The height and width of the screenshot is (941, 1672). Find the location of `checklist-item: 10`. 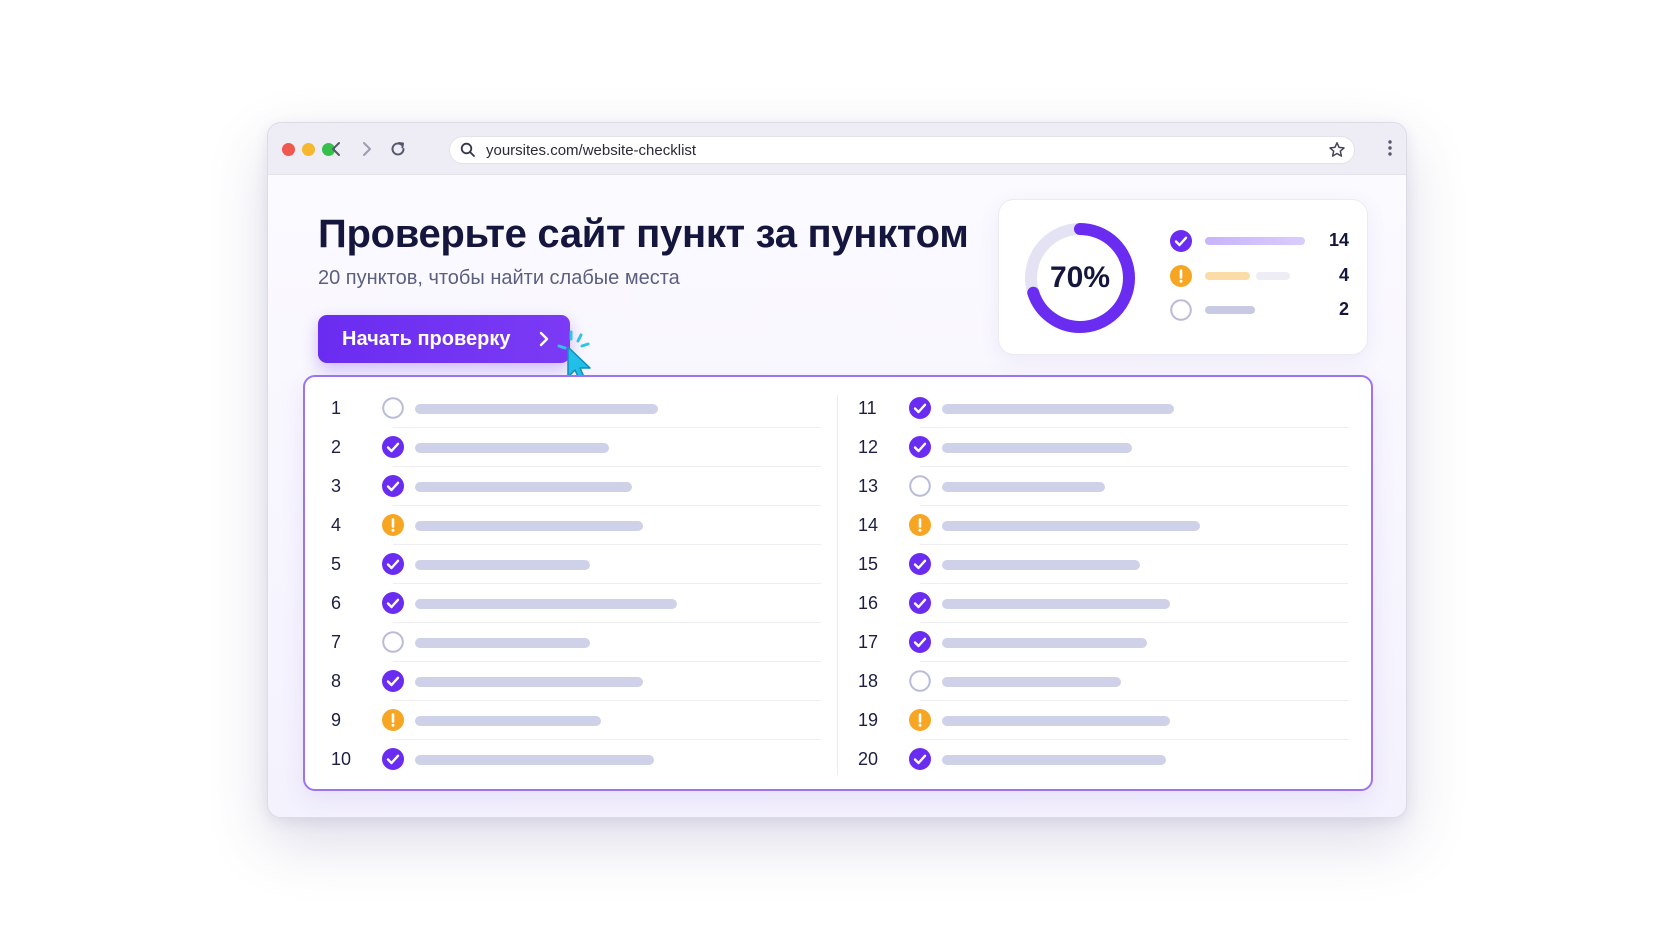

checklist-item: 10 is located at coordinates (571, 759).